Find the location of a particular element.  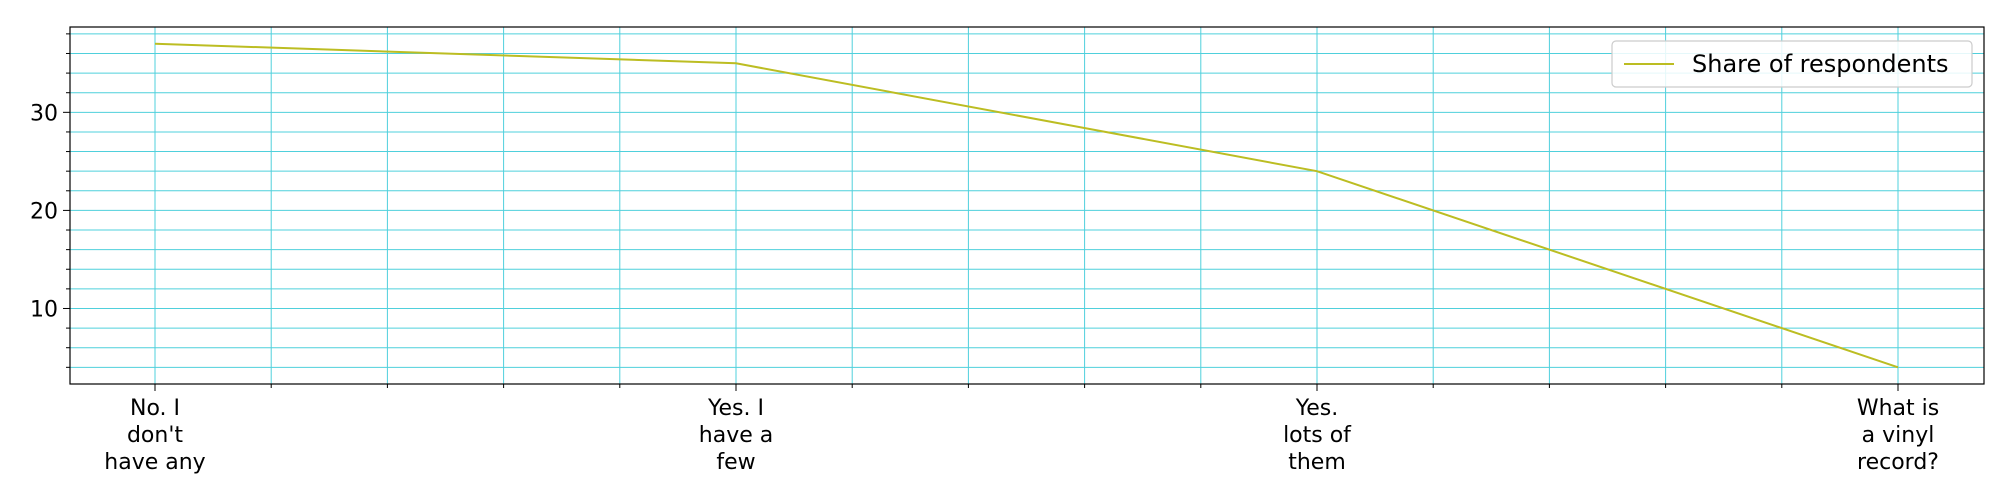

x-tick-label-line: lots of is located at coordinates (1317, 435).